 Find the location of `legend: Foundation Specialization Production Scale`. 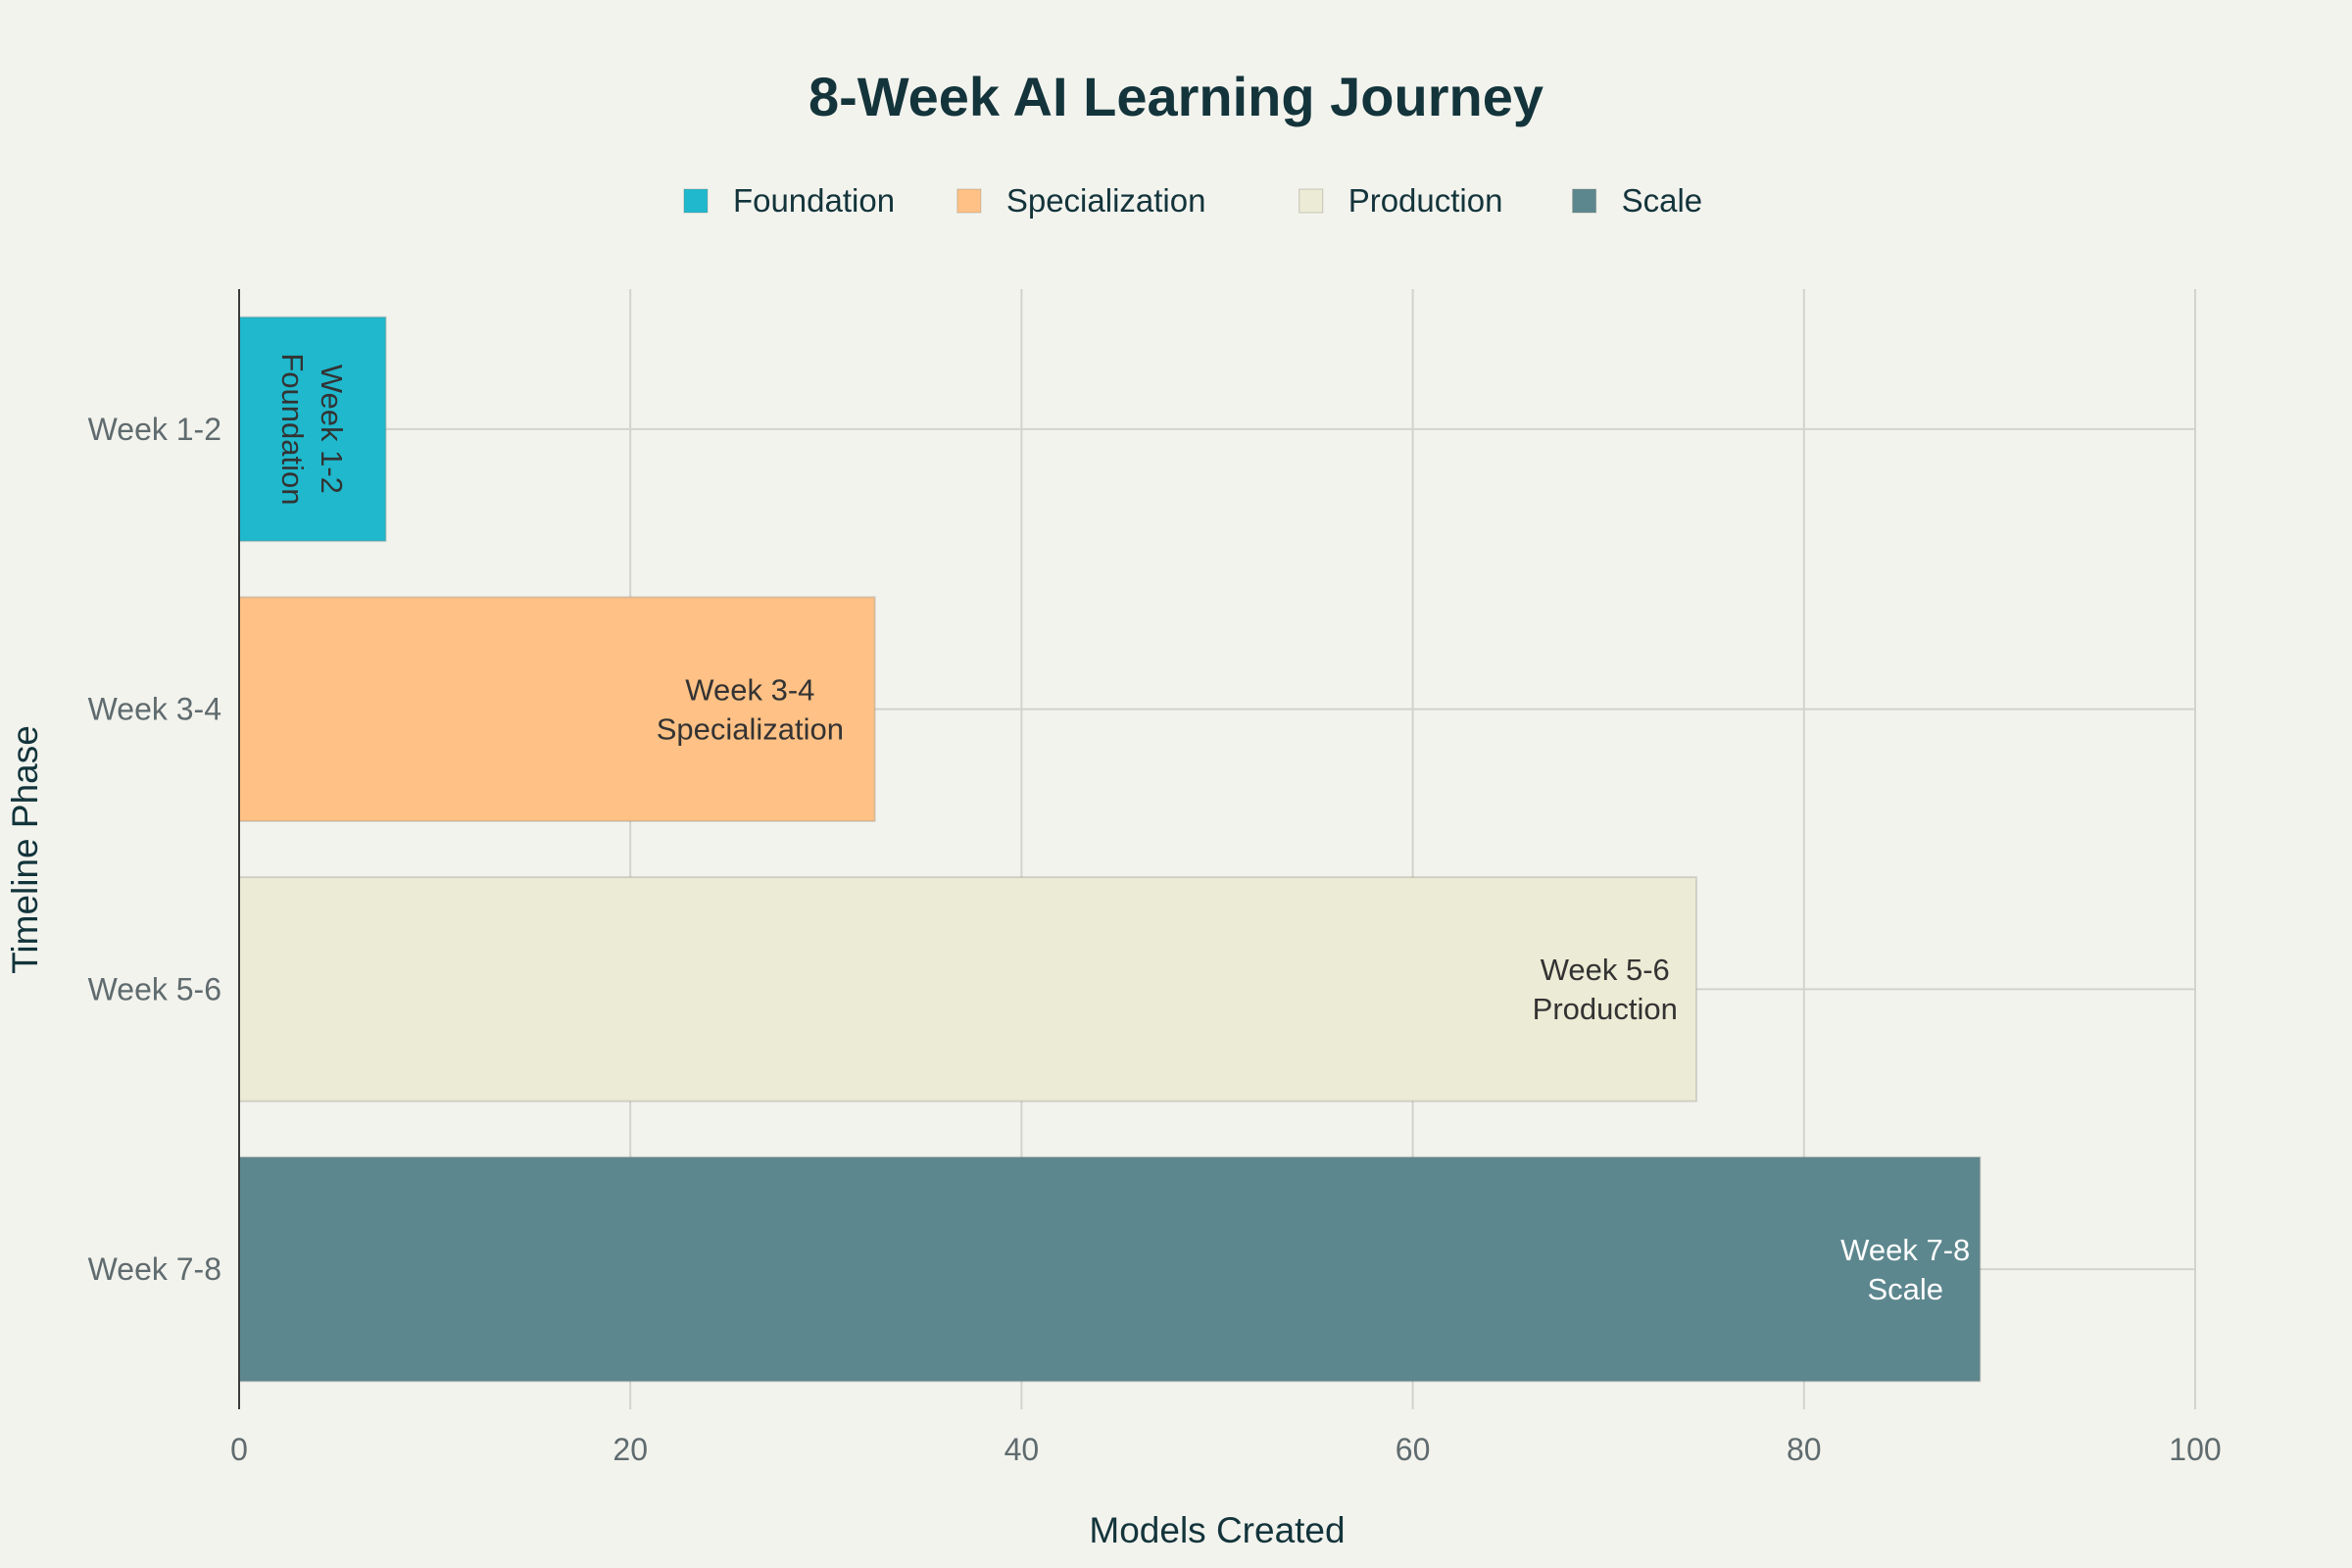

legend: Foundation Specialization Production Scale is located at coordinates (1193, 200).